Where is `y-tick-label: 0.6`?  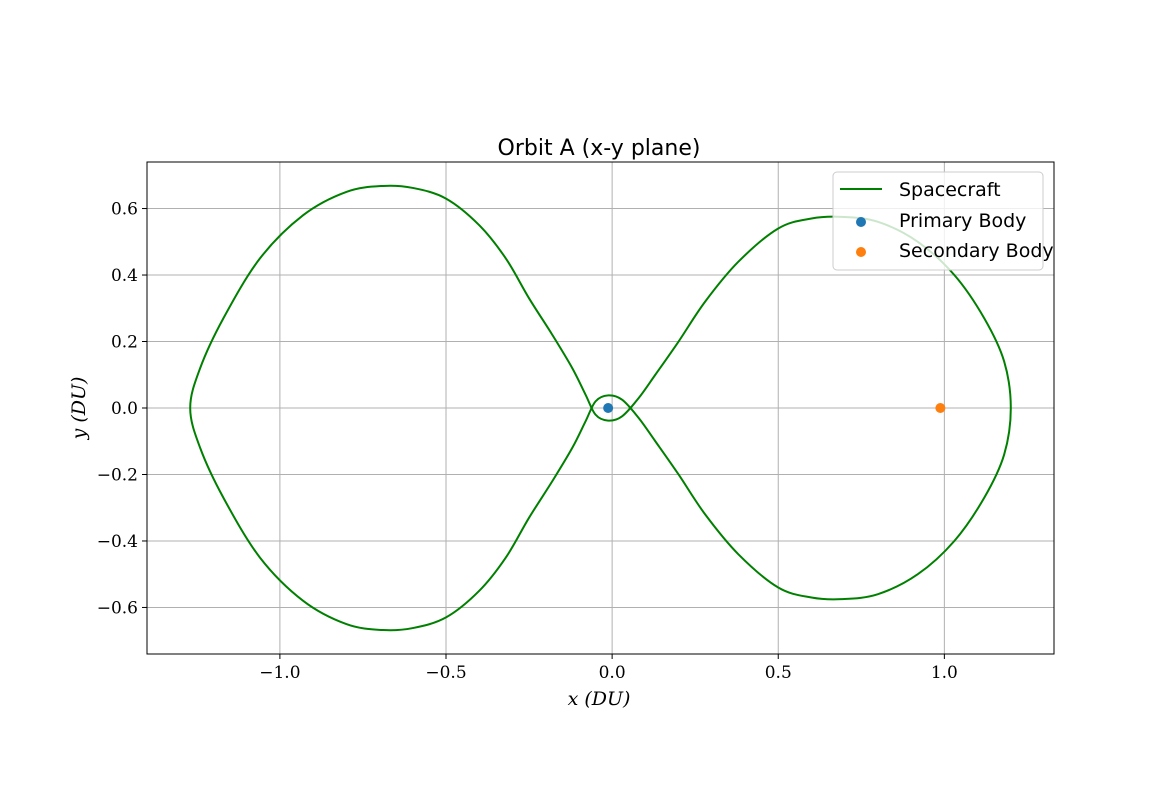
y-tick-label: 0.6 is located at coordinates (124, 210).